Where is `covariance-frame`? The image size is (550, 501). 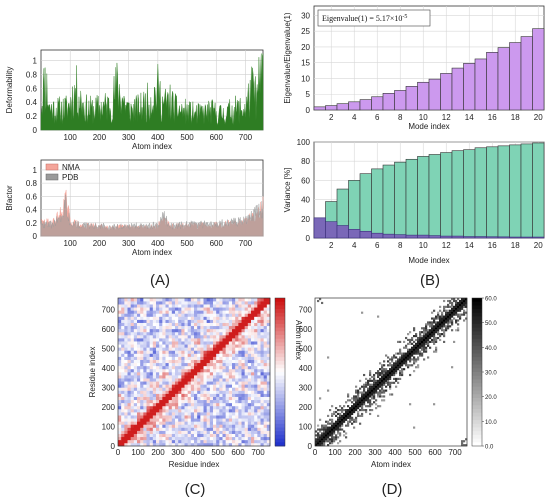
covariance-frame is located at coordinates (194, 372).